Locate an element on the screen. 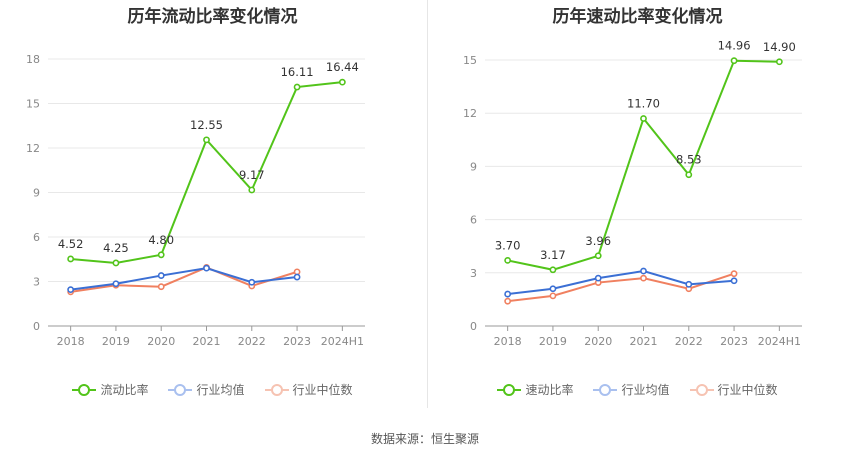 This screenshot has width=850, height=459. data-label: 3.96 is located at coordinates (598, 241).